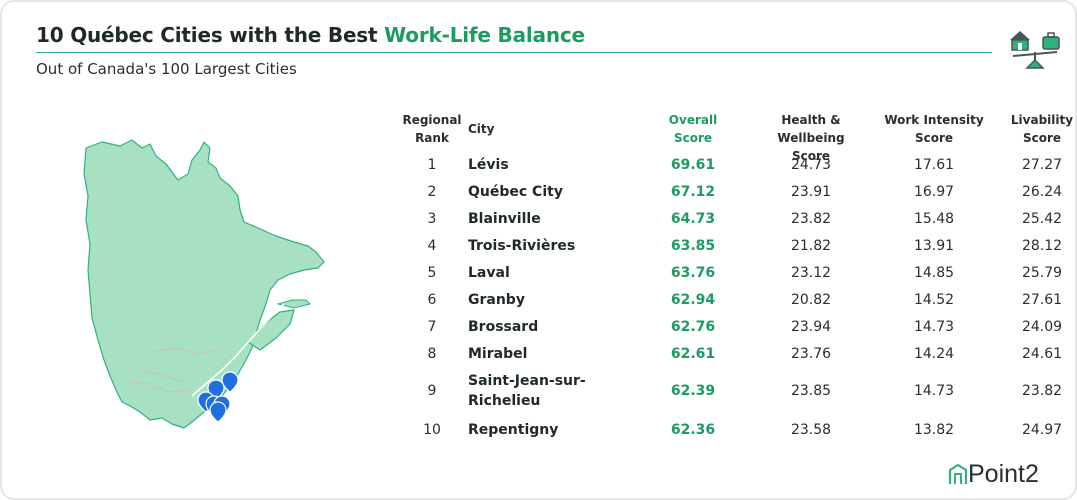 The width and height of the screenshot is (1077, 500). Describe the element at coordinates (693, 129) in the screenshot. I see `column-header-overall: Overall Score` at that location.